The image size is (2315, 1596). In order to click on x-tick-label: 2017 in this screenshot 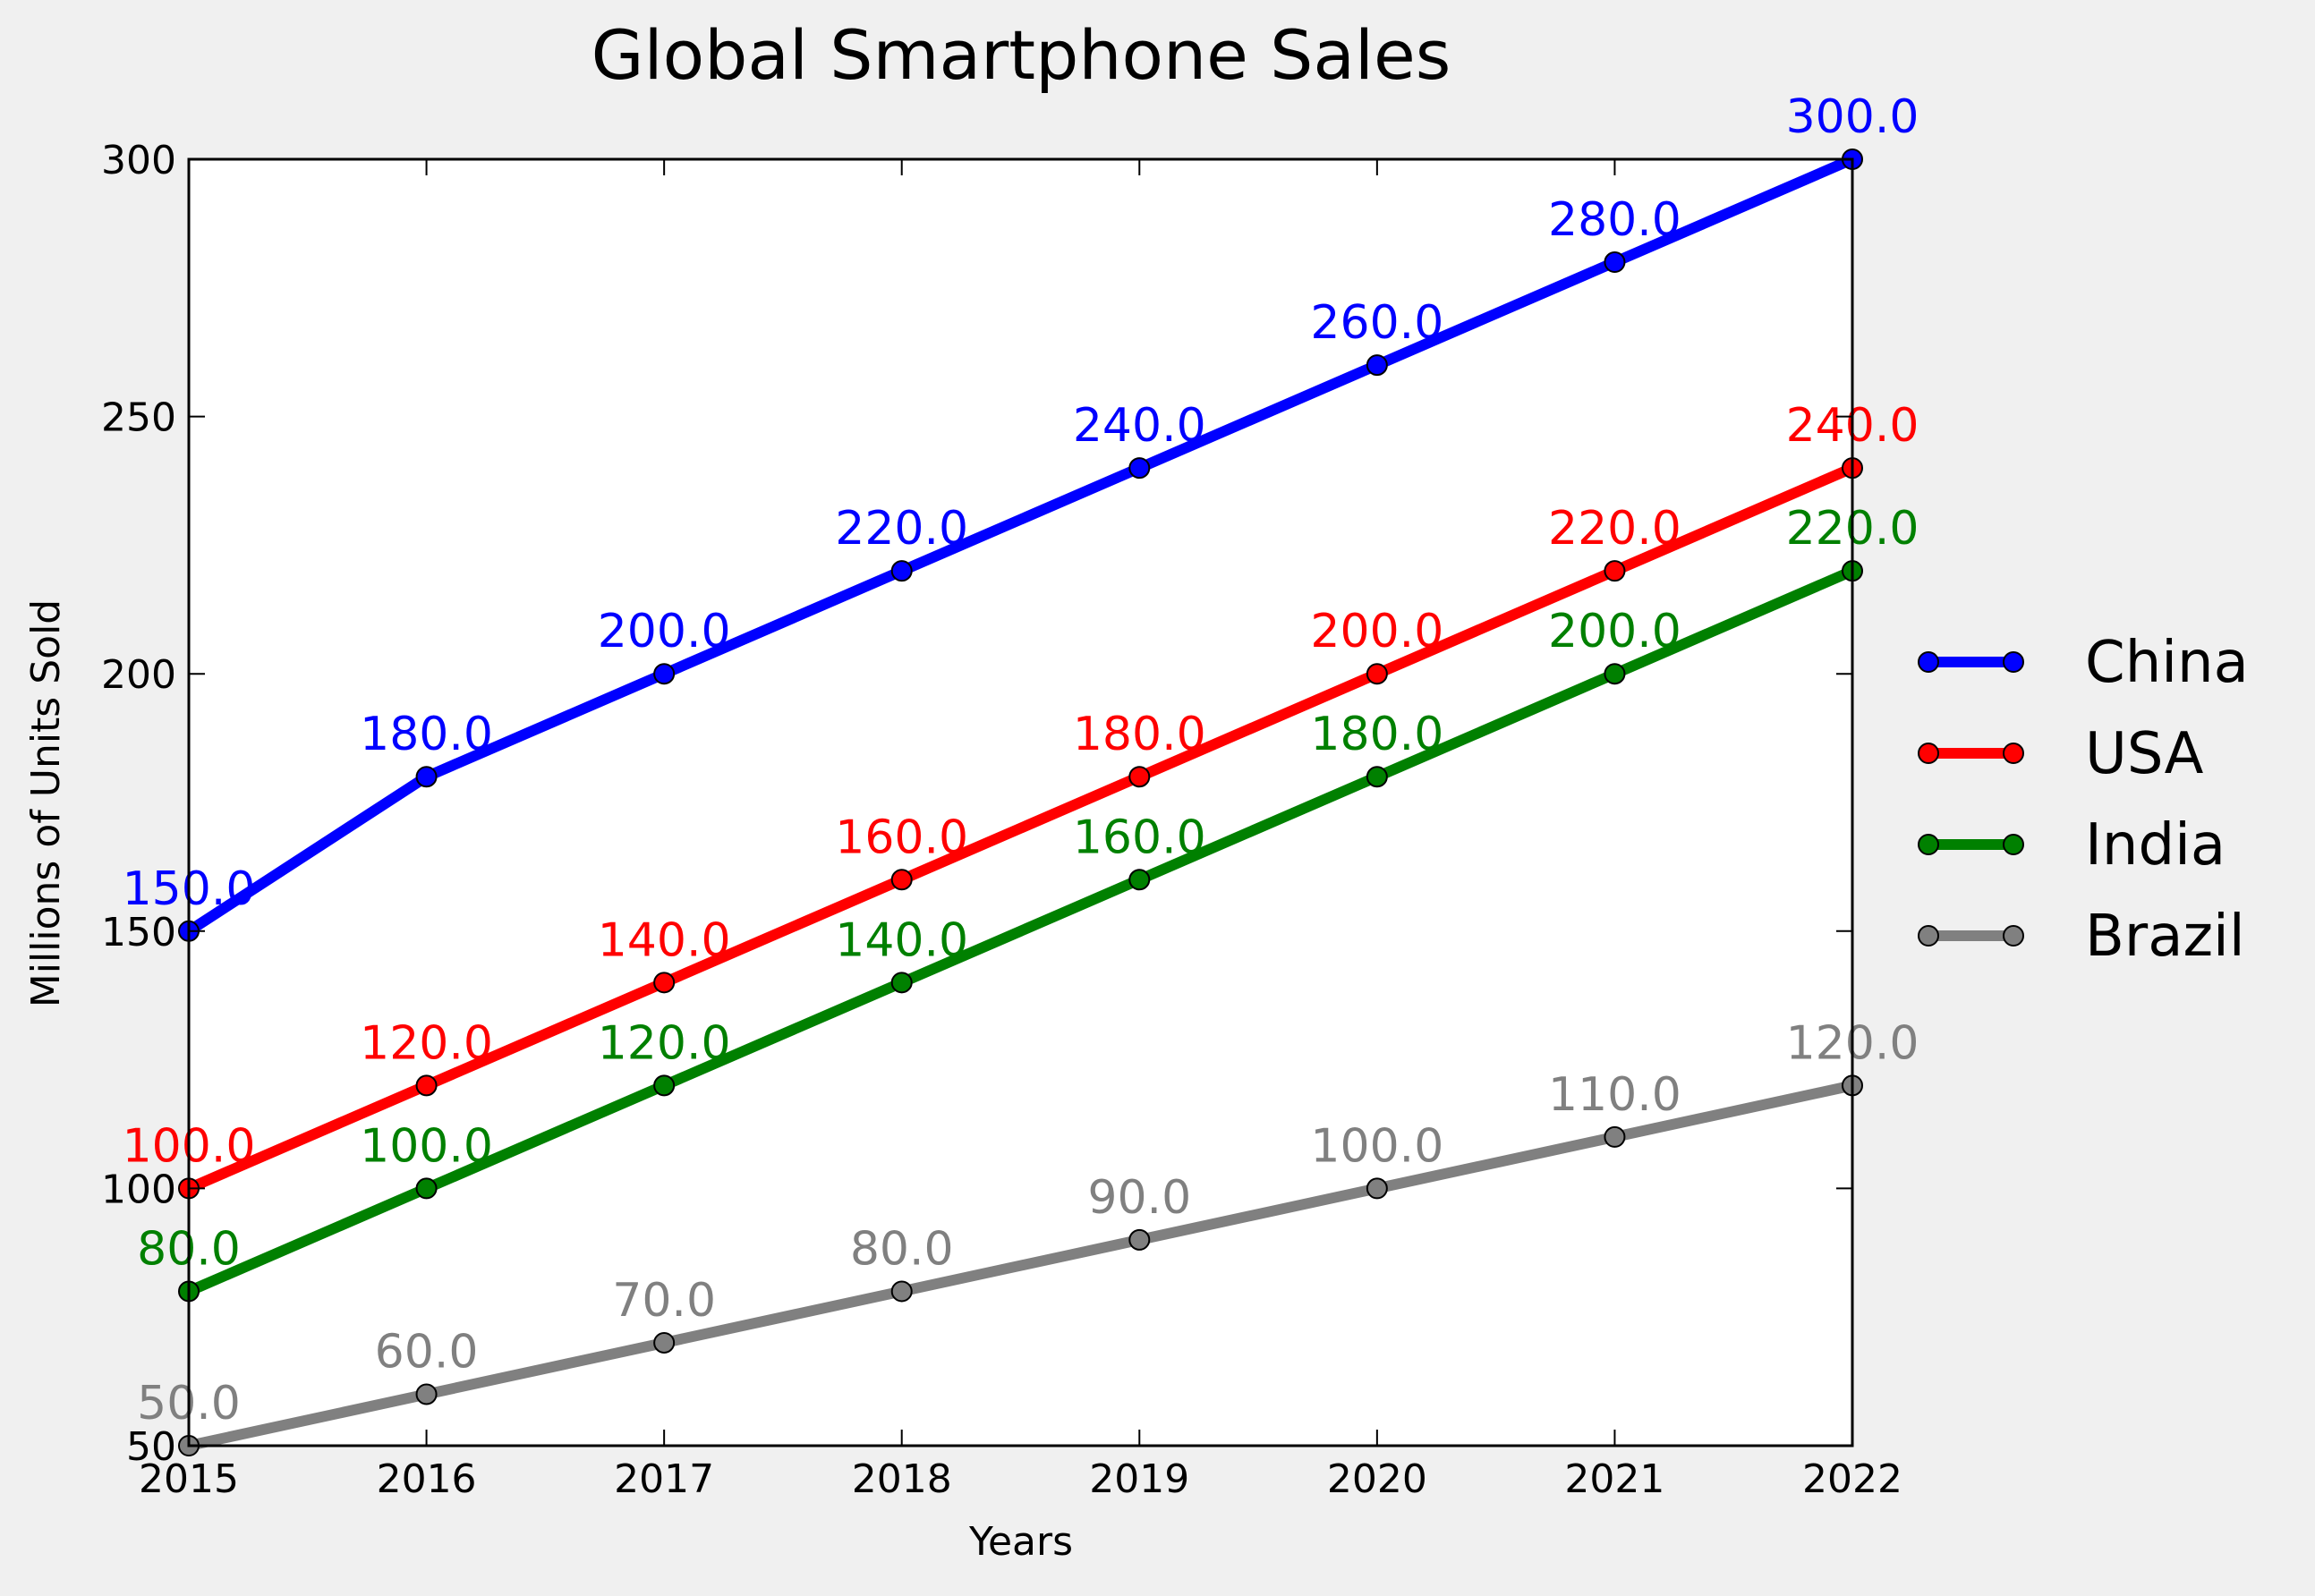, I will do `click(664, 1479)`.